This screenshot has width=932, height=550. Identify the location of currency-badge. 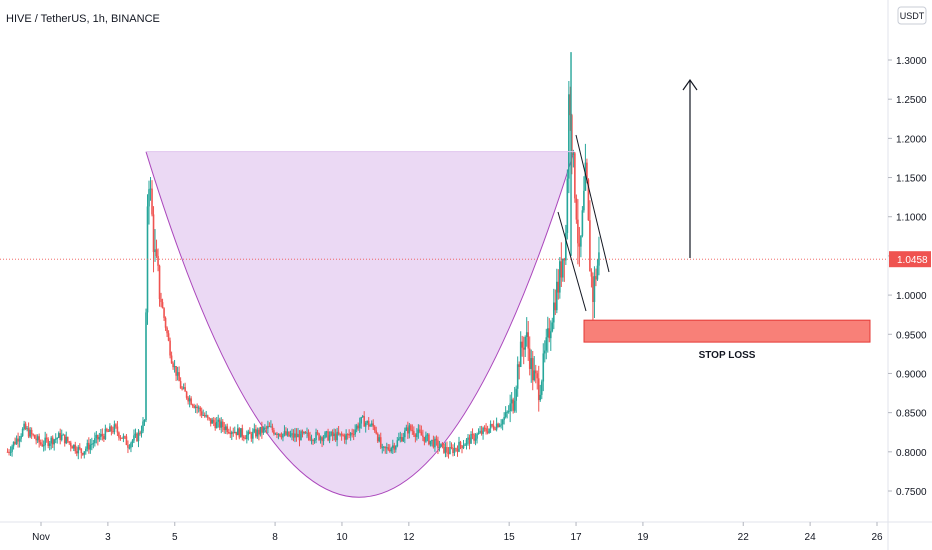
(912, 15).